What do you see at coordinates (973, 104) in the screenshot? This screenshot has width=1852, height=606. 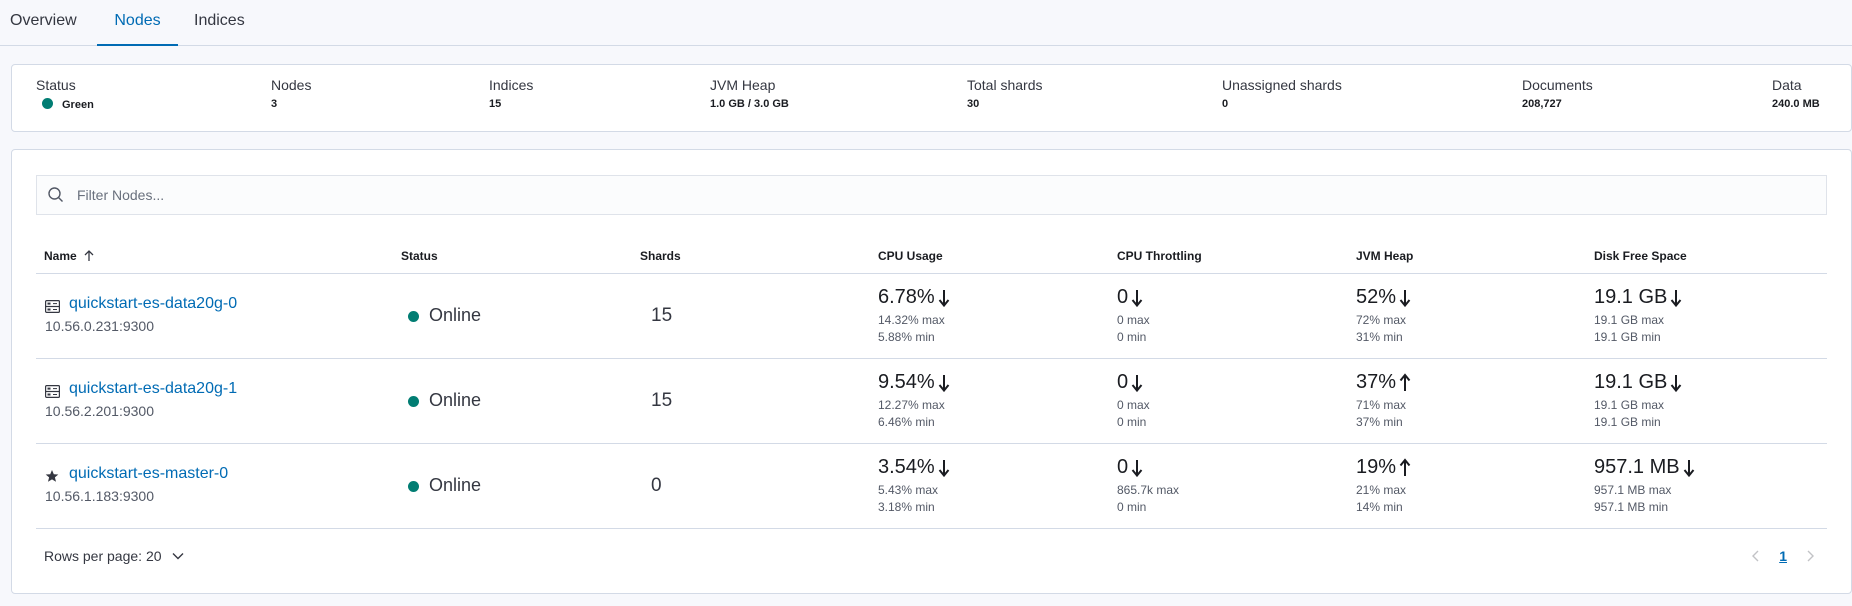 I see `summary-total-shards-value: 30` at bounding box center [973, 104].